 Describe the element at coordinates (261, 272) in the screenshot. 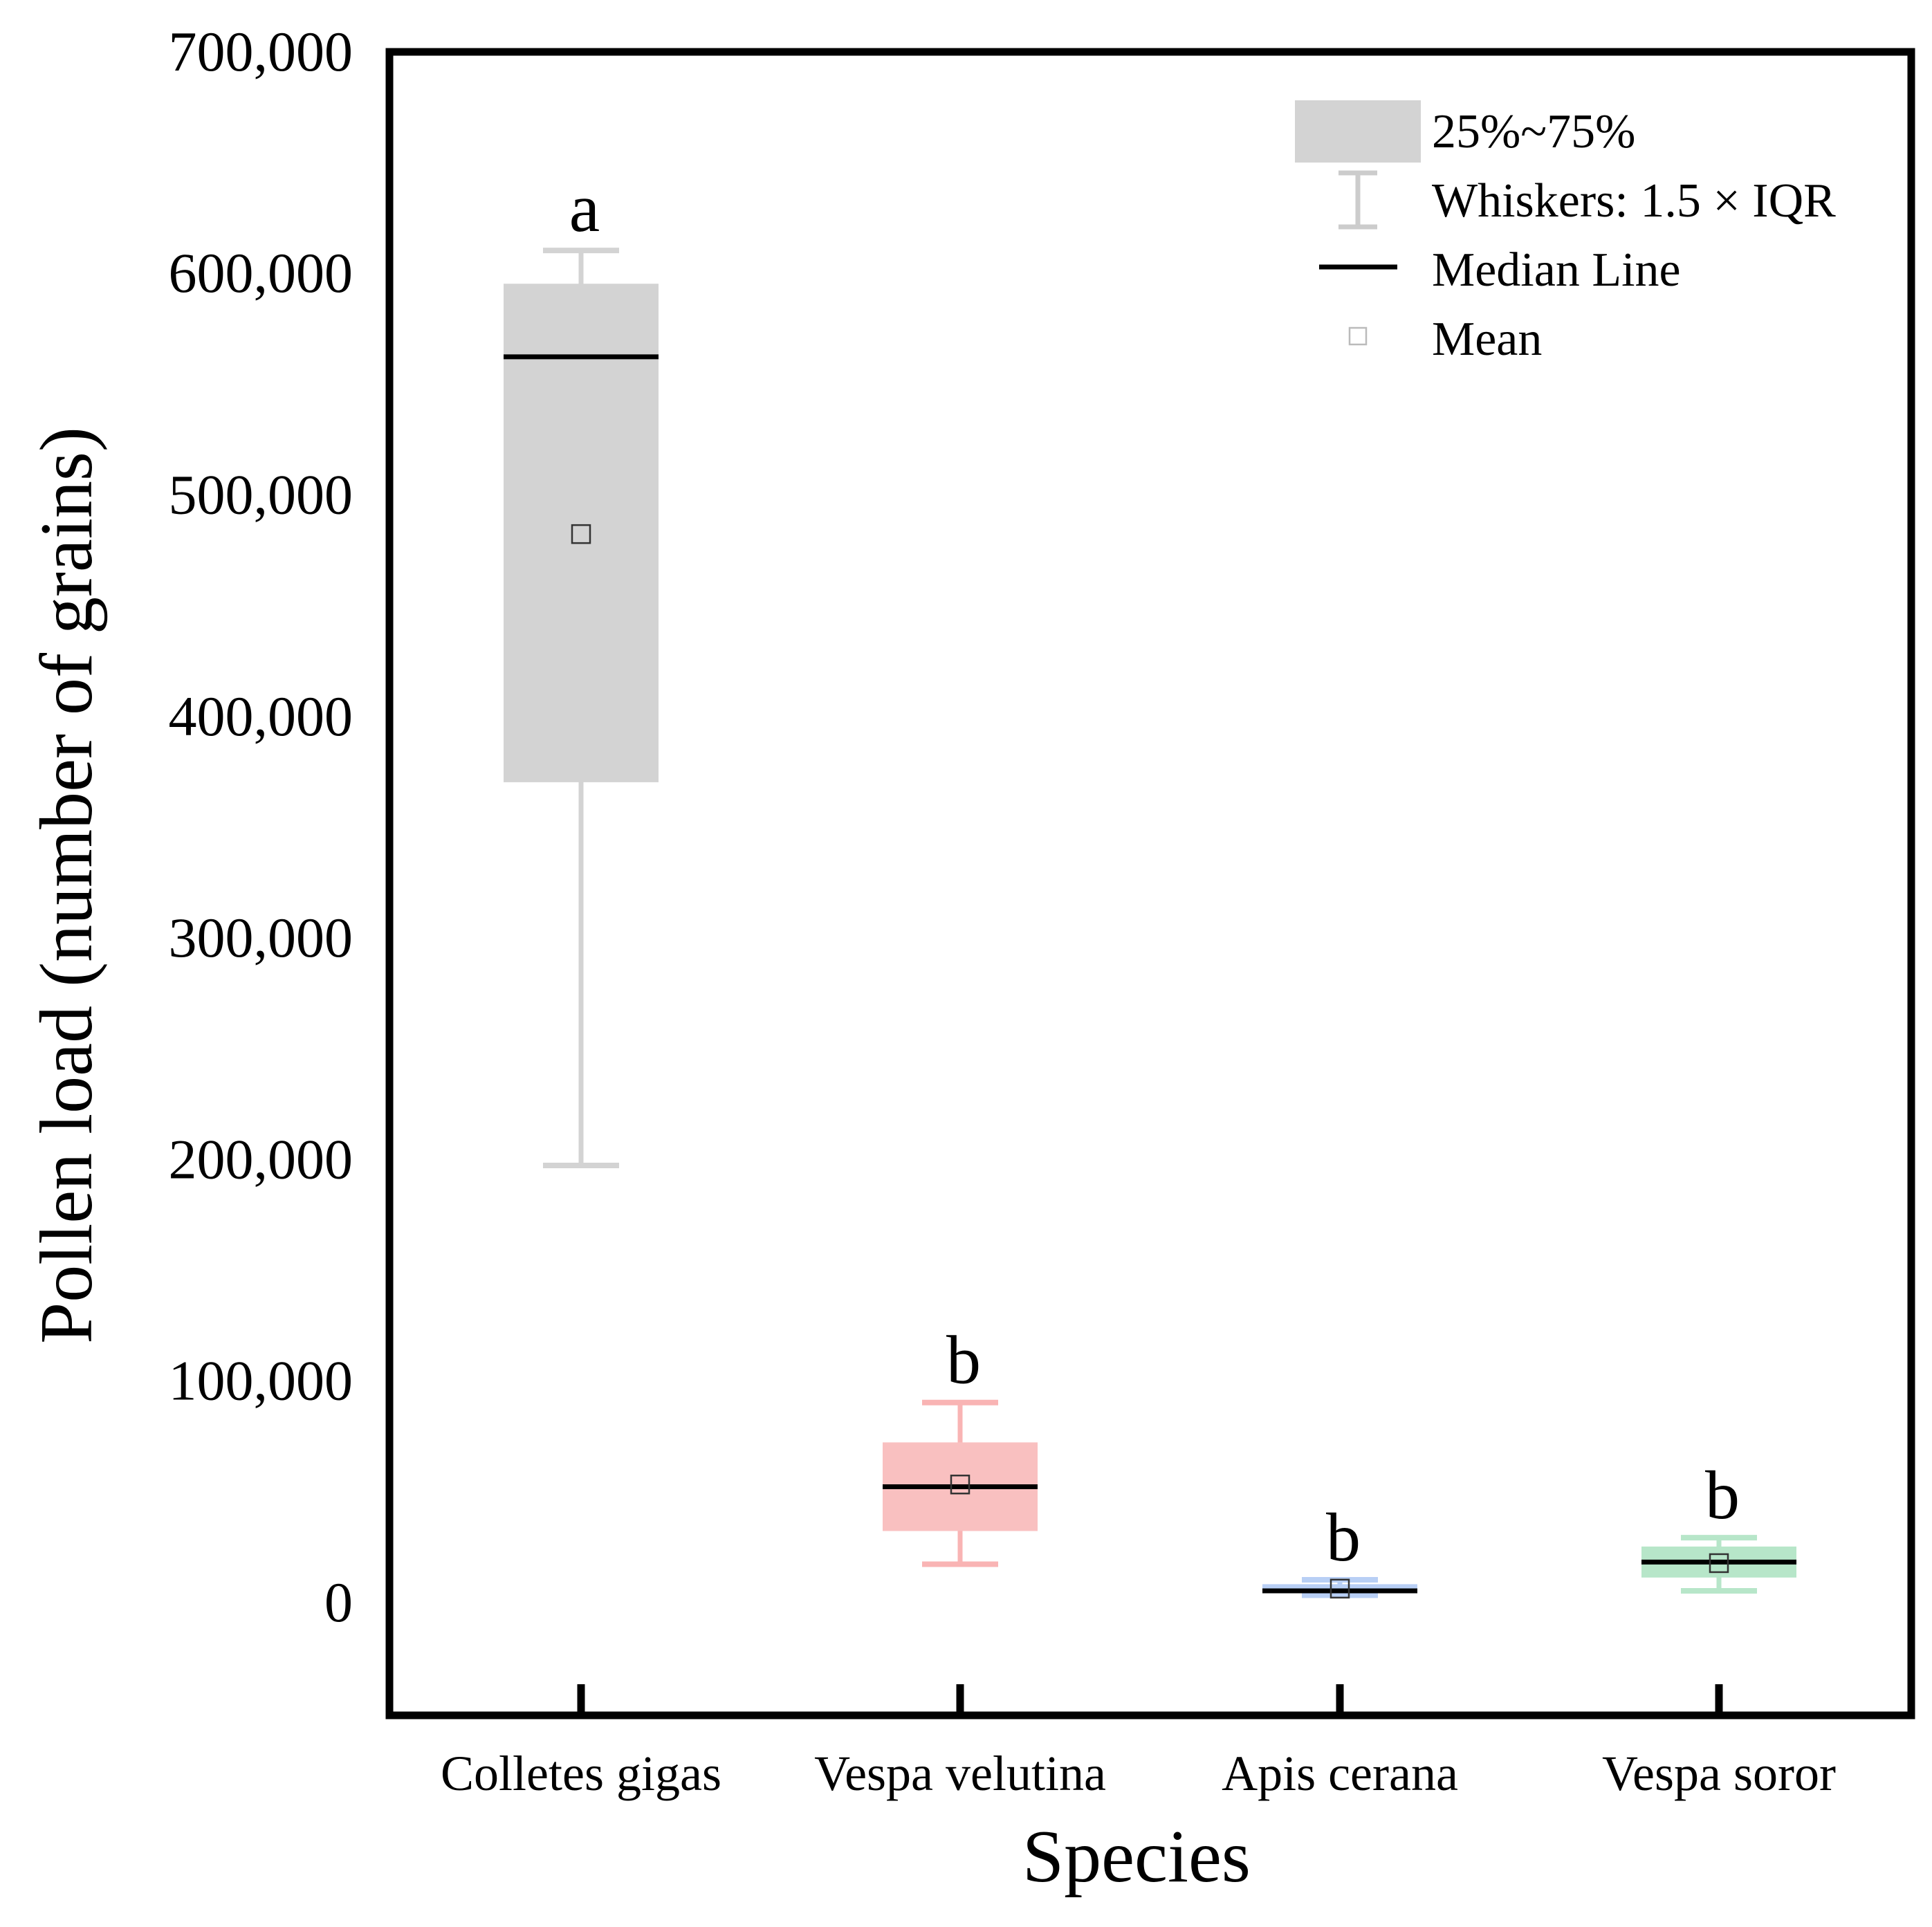

I see `y-tick-label-600000: 600,000` at that location.